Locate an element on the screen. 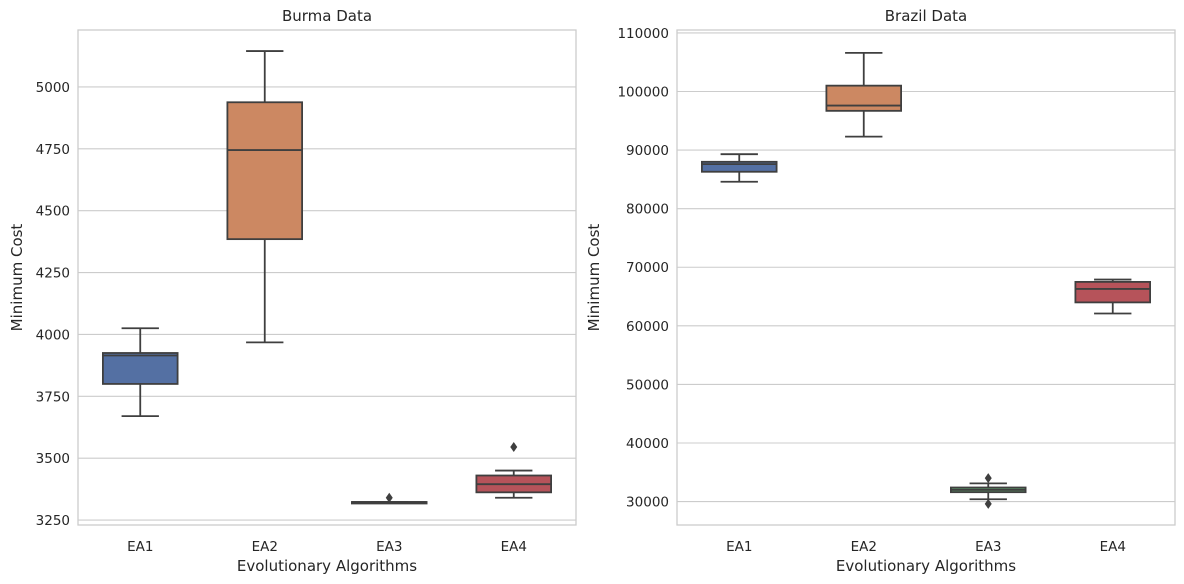 This screenshot has height=584, width=1184. burma-ytick-label: 3750 is located at coordinates (53, 397).